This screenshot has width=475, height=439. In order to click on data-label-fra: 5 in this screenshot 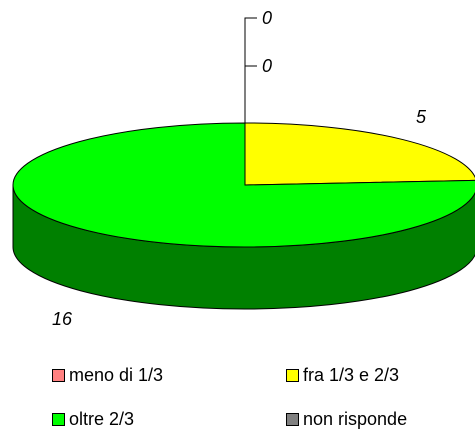, I will do `click(421, 117)`.